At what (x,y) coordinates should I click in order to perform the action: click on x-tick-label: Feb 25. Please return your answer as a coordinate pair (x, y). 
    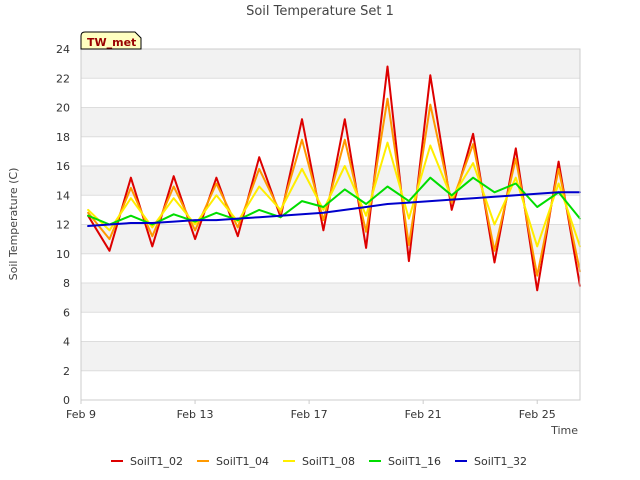
    Looking at the image, I should click on (537, 414).